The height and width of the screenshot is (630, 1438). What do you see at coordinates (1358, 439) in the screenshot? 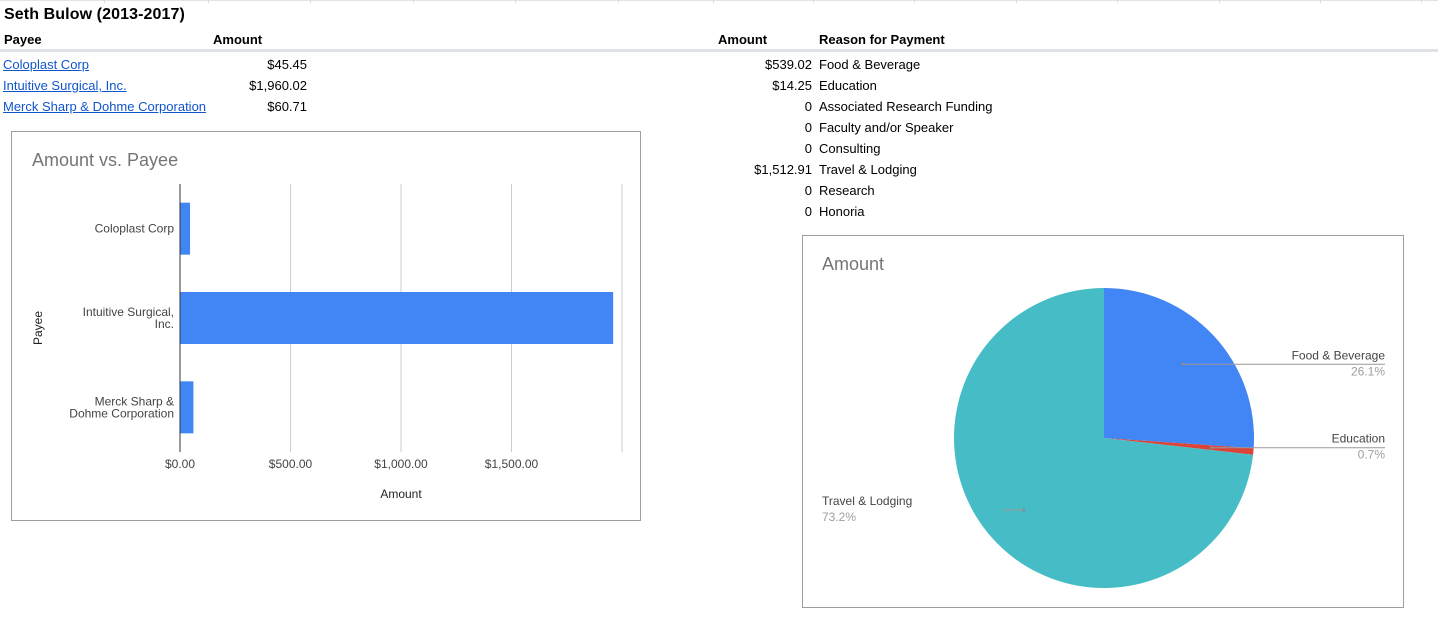
I see `pie-slice-label: Education` at bounding box center [1358, 439].